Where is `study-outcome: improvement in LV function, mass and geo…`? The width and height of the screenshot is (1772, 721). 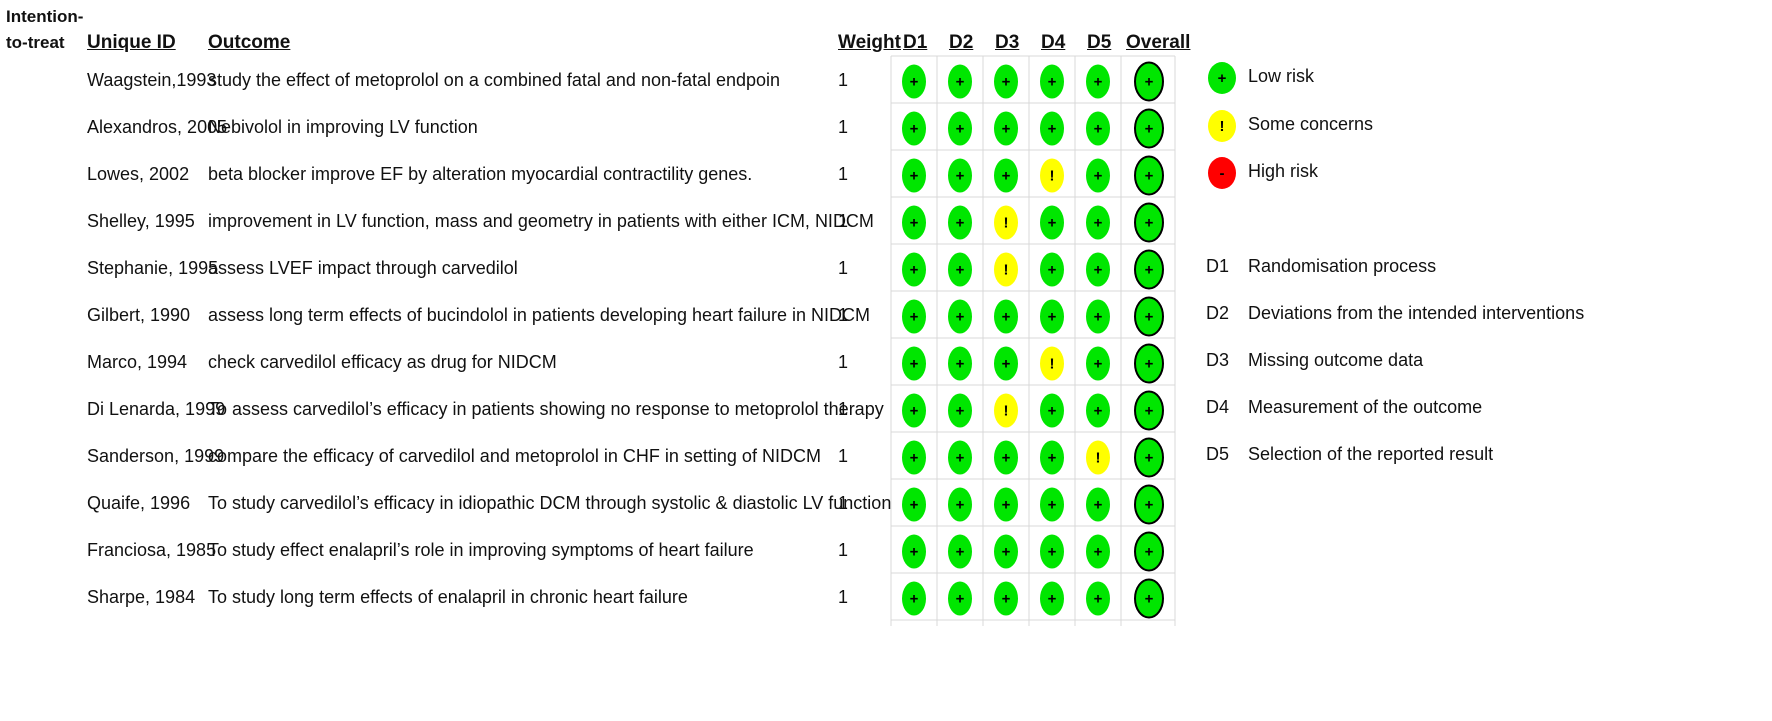 study-outcome: improvement in LV function, mass and geo… is located at coordinates (541, 220).